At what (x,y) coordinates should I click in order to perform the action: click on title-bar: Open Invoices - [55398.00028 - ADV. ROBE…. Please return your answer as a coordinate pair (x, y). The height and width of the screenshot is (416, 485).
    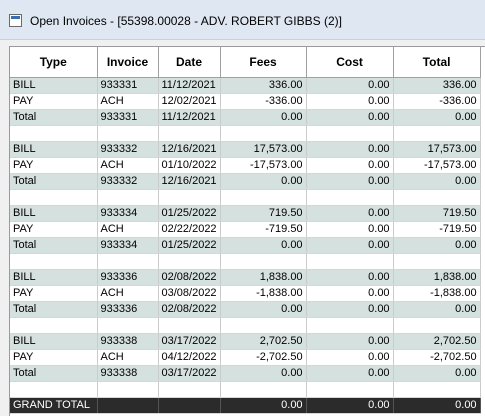
    Looking at the image, I should click on (242, 20).